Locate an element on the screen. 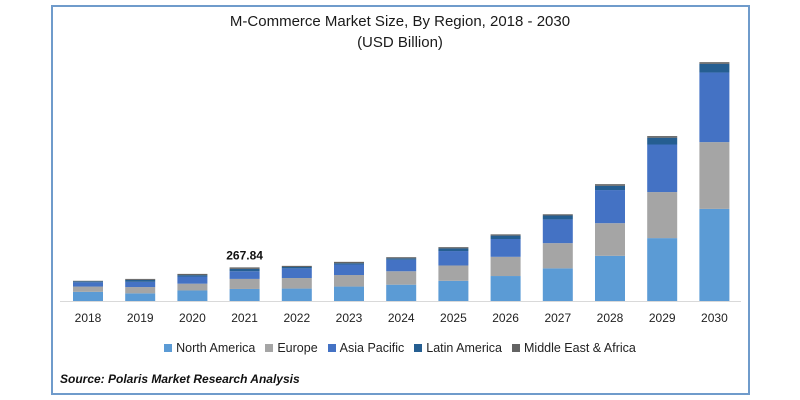 This screenshot has width=800, height=400. x-tick-label: 2029 is located at coordinates (662, 318).